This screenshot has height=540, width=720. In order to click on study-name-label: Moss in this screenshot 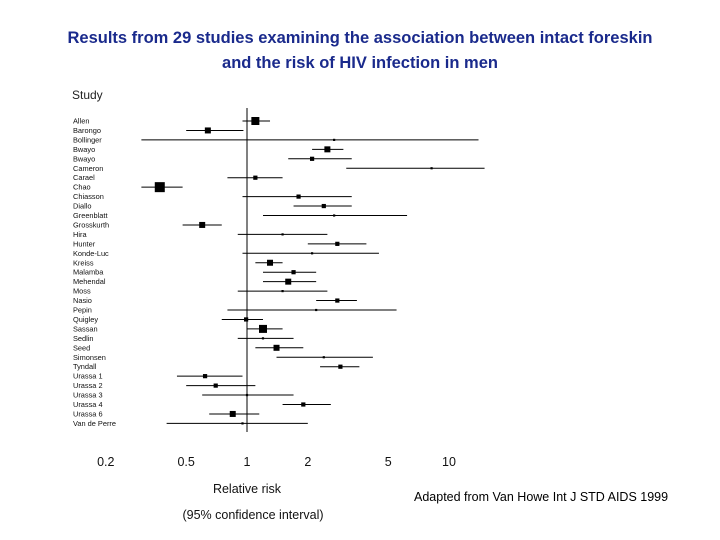, I will do `click(82, 291)`.